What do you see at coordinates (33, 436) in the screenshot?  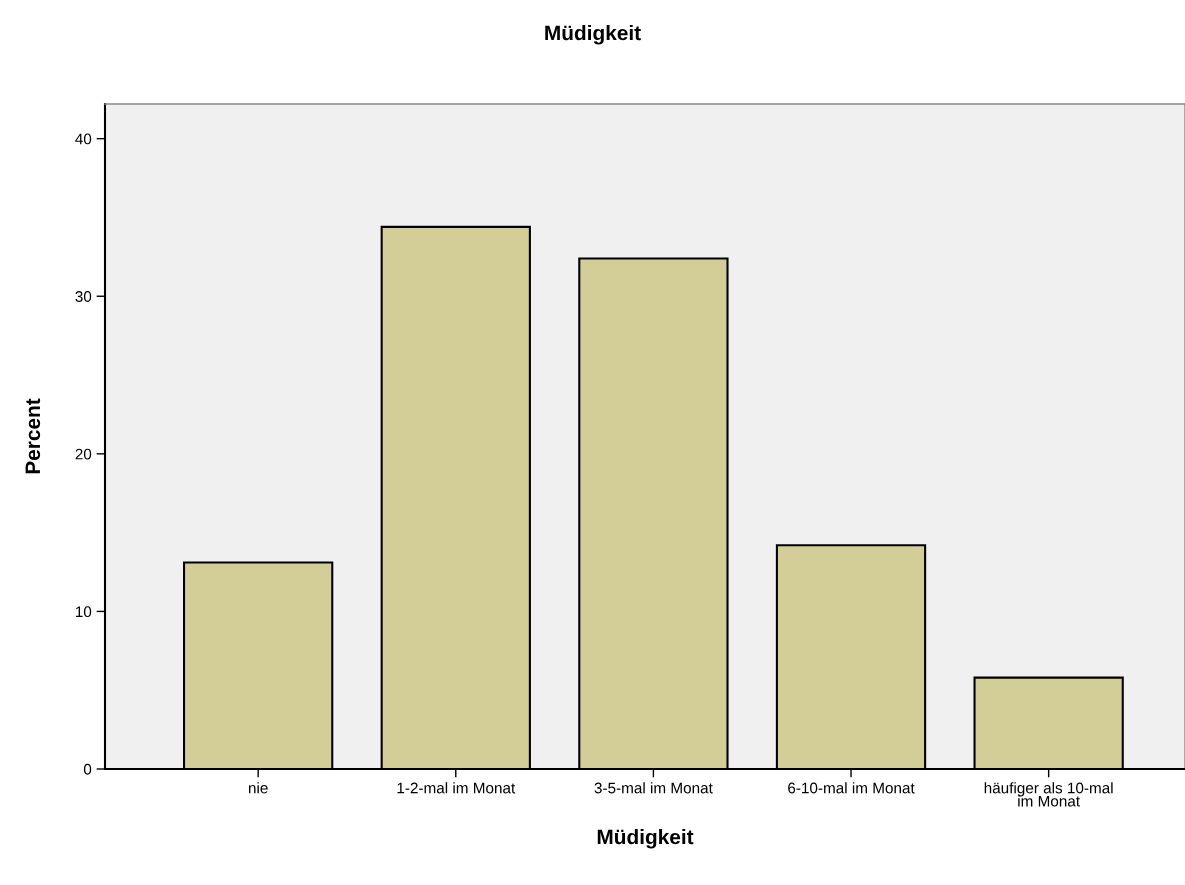 I see `y-axis-title: Percent` at bounding box center [33, 436].